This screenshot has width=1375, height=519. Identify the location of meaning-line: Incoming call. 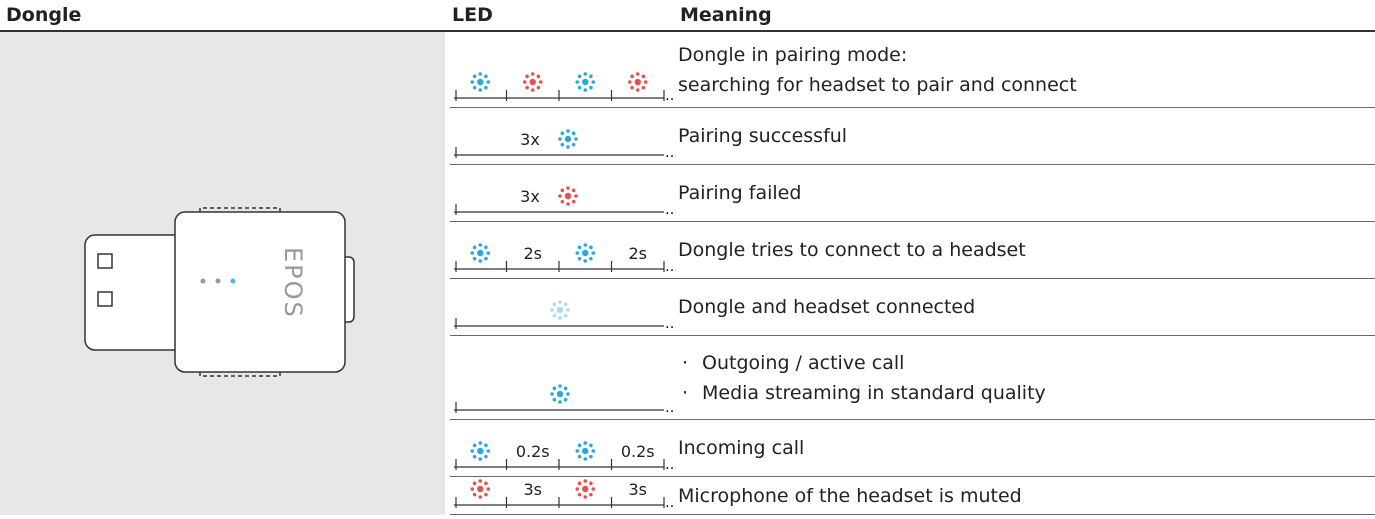
(741, 448).